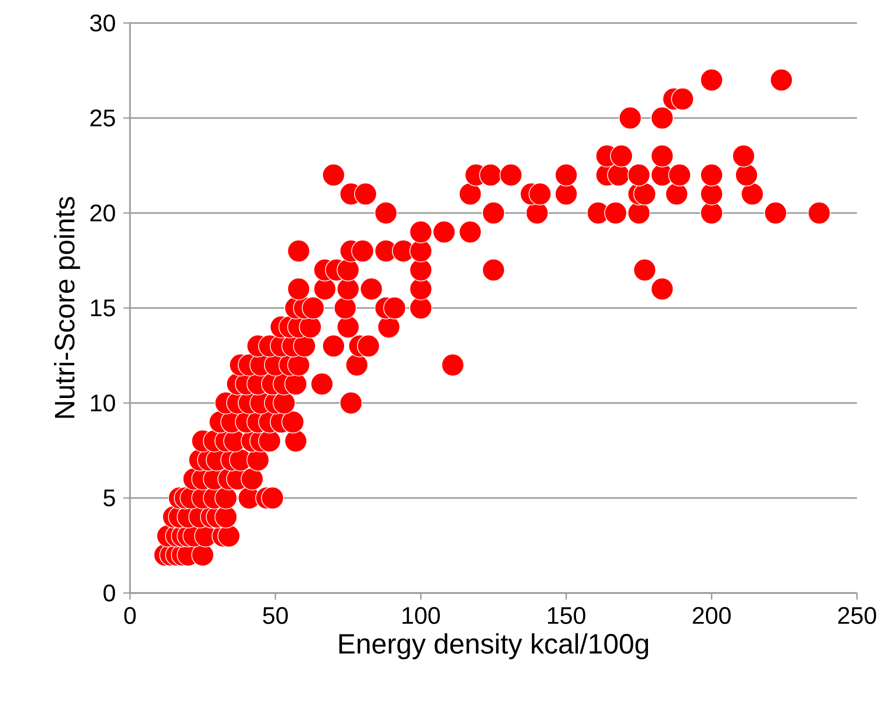 The image size is (889, 718). I want to click on y-tick-label: 5, so click(109, 498).